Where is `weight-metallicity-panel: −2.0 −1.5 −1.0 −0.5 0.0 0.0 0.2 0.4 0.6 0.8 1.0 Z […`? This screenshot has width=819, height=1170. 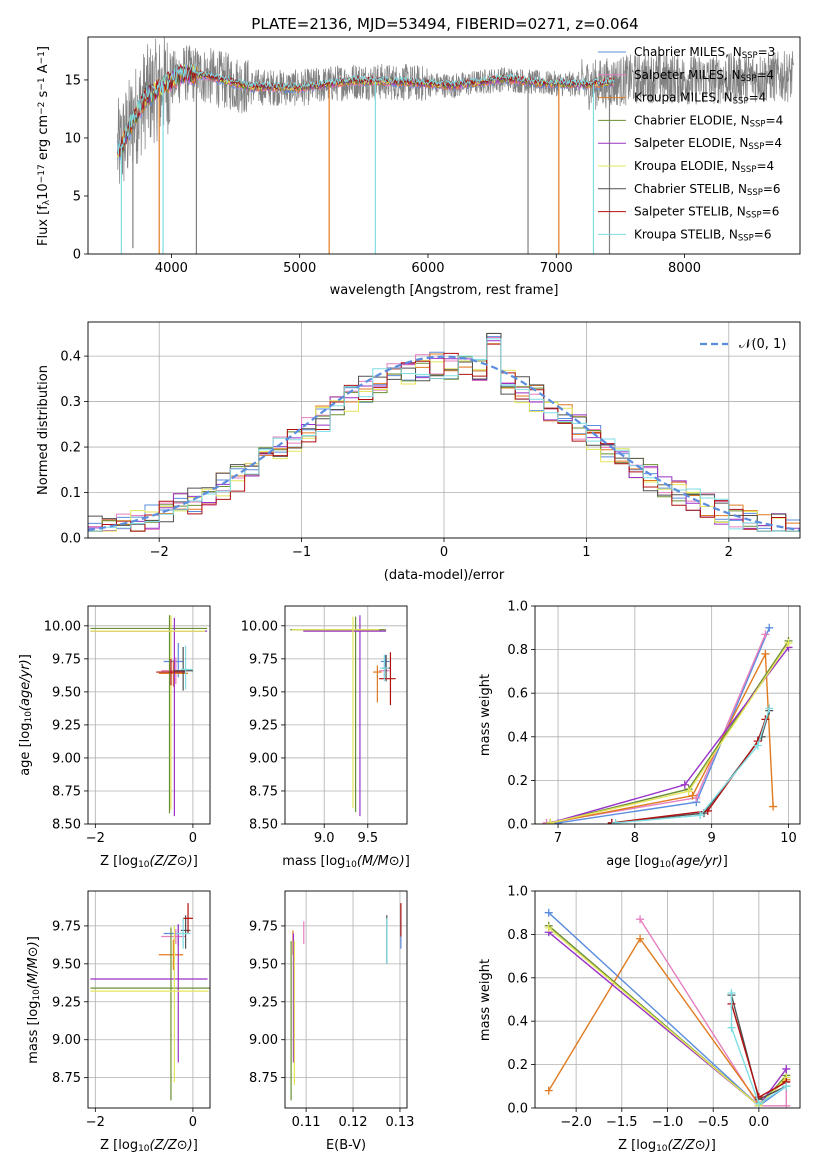 weight-metallicity-panel: −2.0 −1.5 −1.0 −0.5 0.0 0.0 0.2 0.4 0.6 0.8 1.0 Z [… is located at coordinates (639, 1019).